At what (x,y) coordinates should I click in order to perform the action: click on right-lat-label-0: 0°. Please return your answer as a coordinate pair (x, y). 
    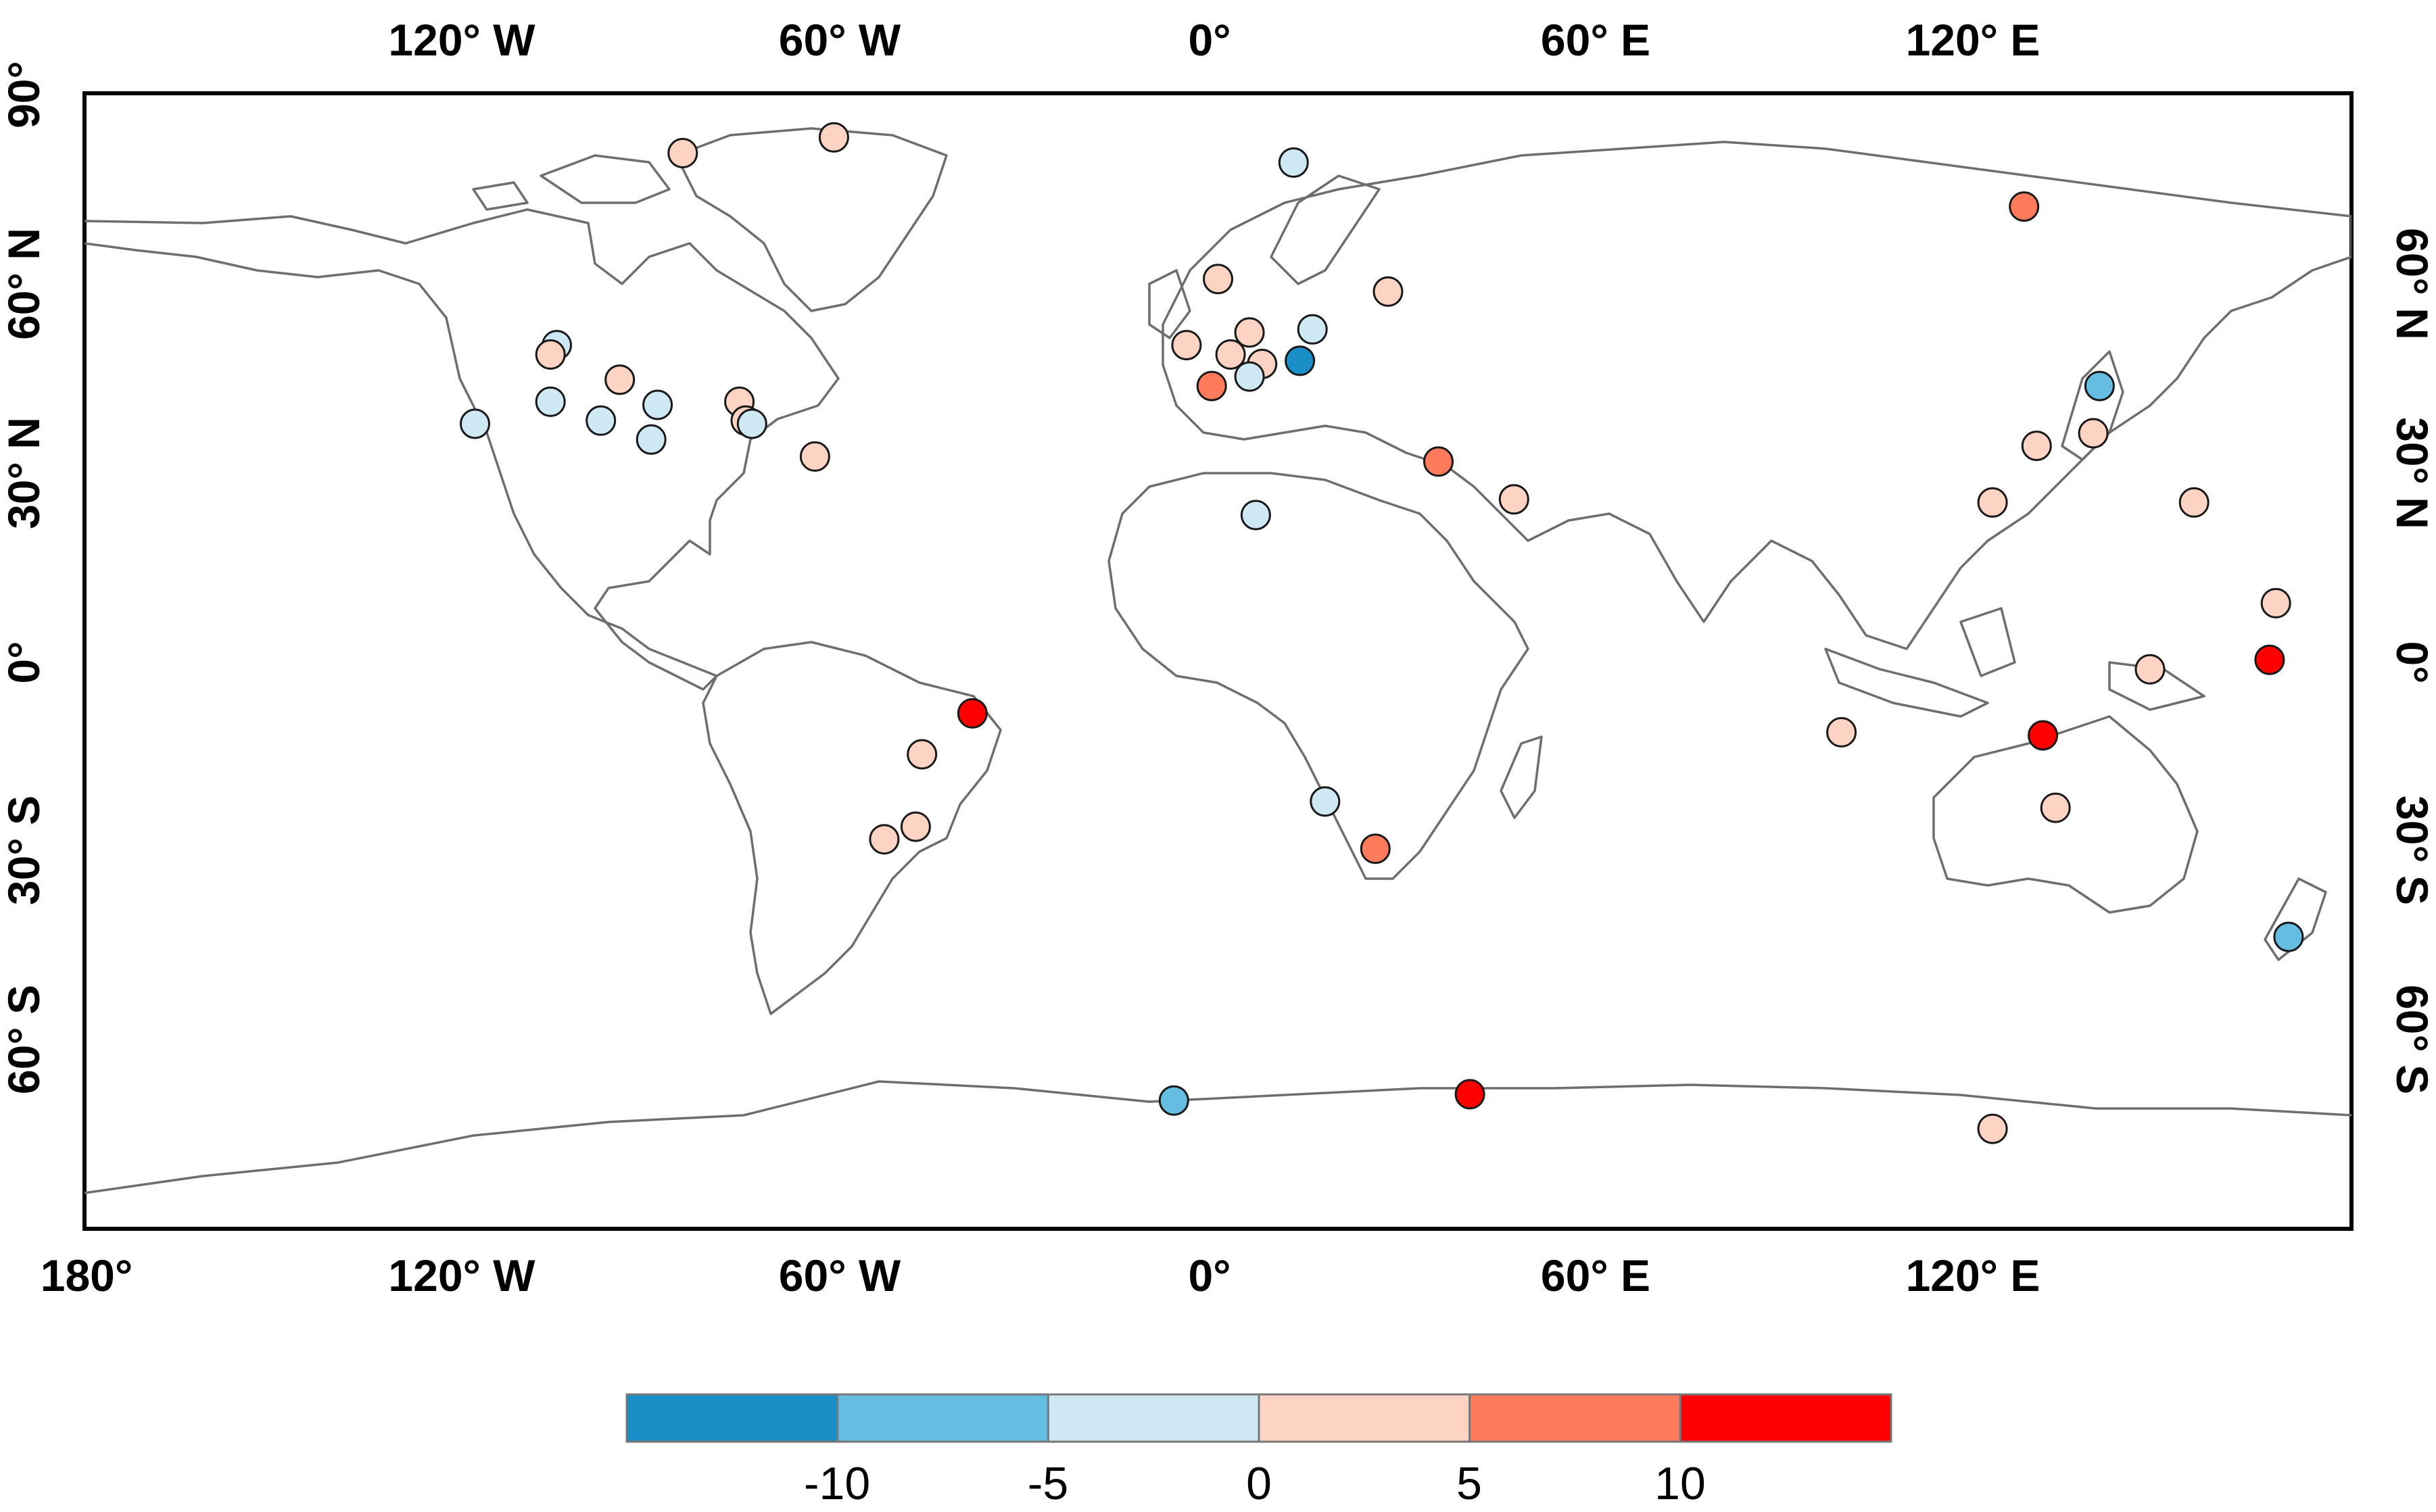
    Looking at the image, I should click on (2411, 662).